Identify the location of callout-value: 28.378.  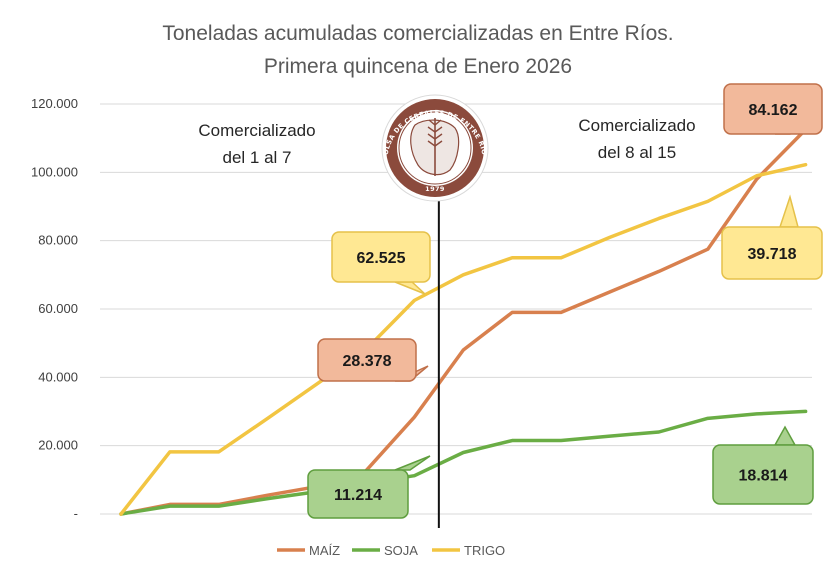
(367, 361).